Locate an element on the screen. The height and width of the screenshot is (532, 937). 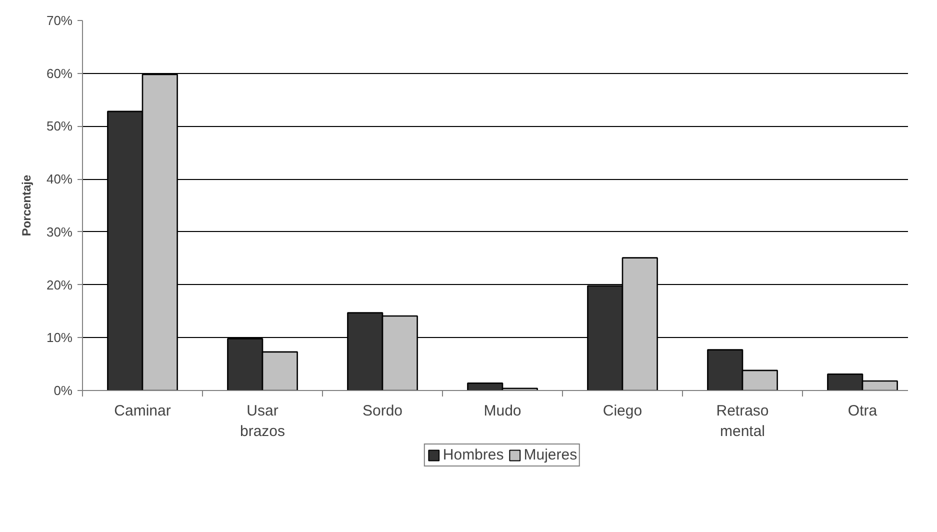
legend-label: Hombres is located at coordinates (473, 455).